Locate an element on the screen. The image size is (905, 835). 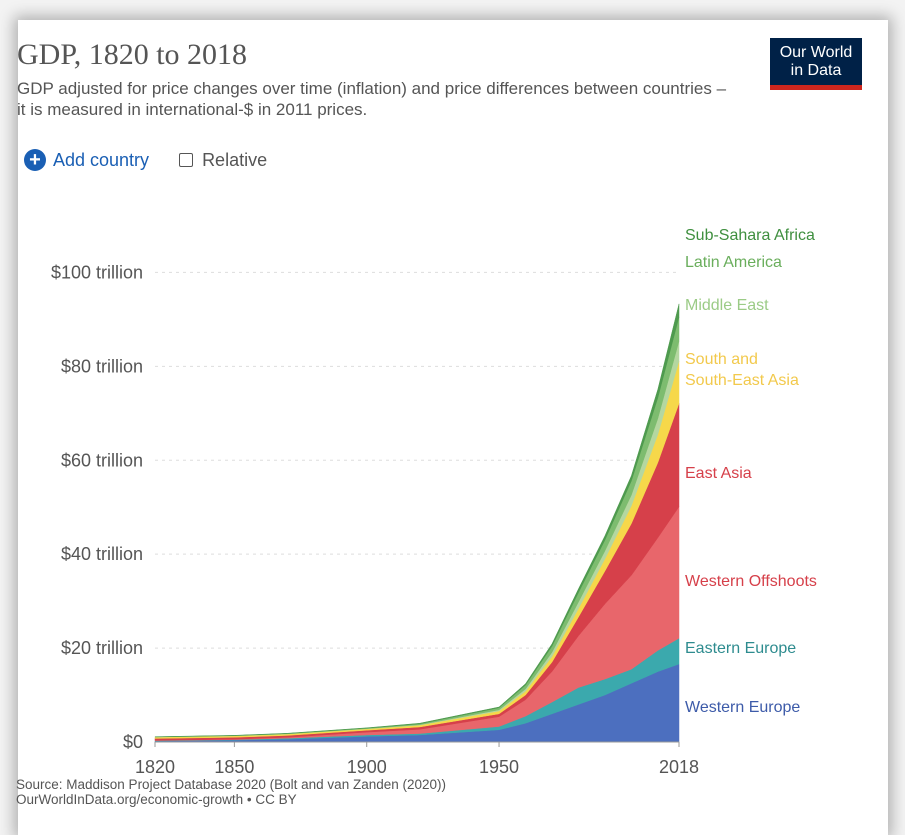
series-label: South and South-East Asia is located at coordinates (742, 370).